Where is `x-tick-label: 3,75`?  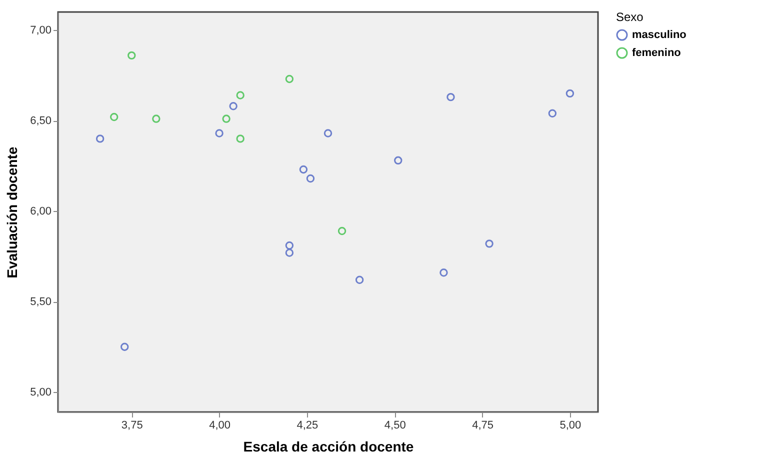
x-tick-label: 3,75 is located at coordinates (132, 426).